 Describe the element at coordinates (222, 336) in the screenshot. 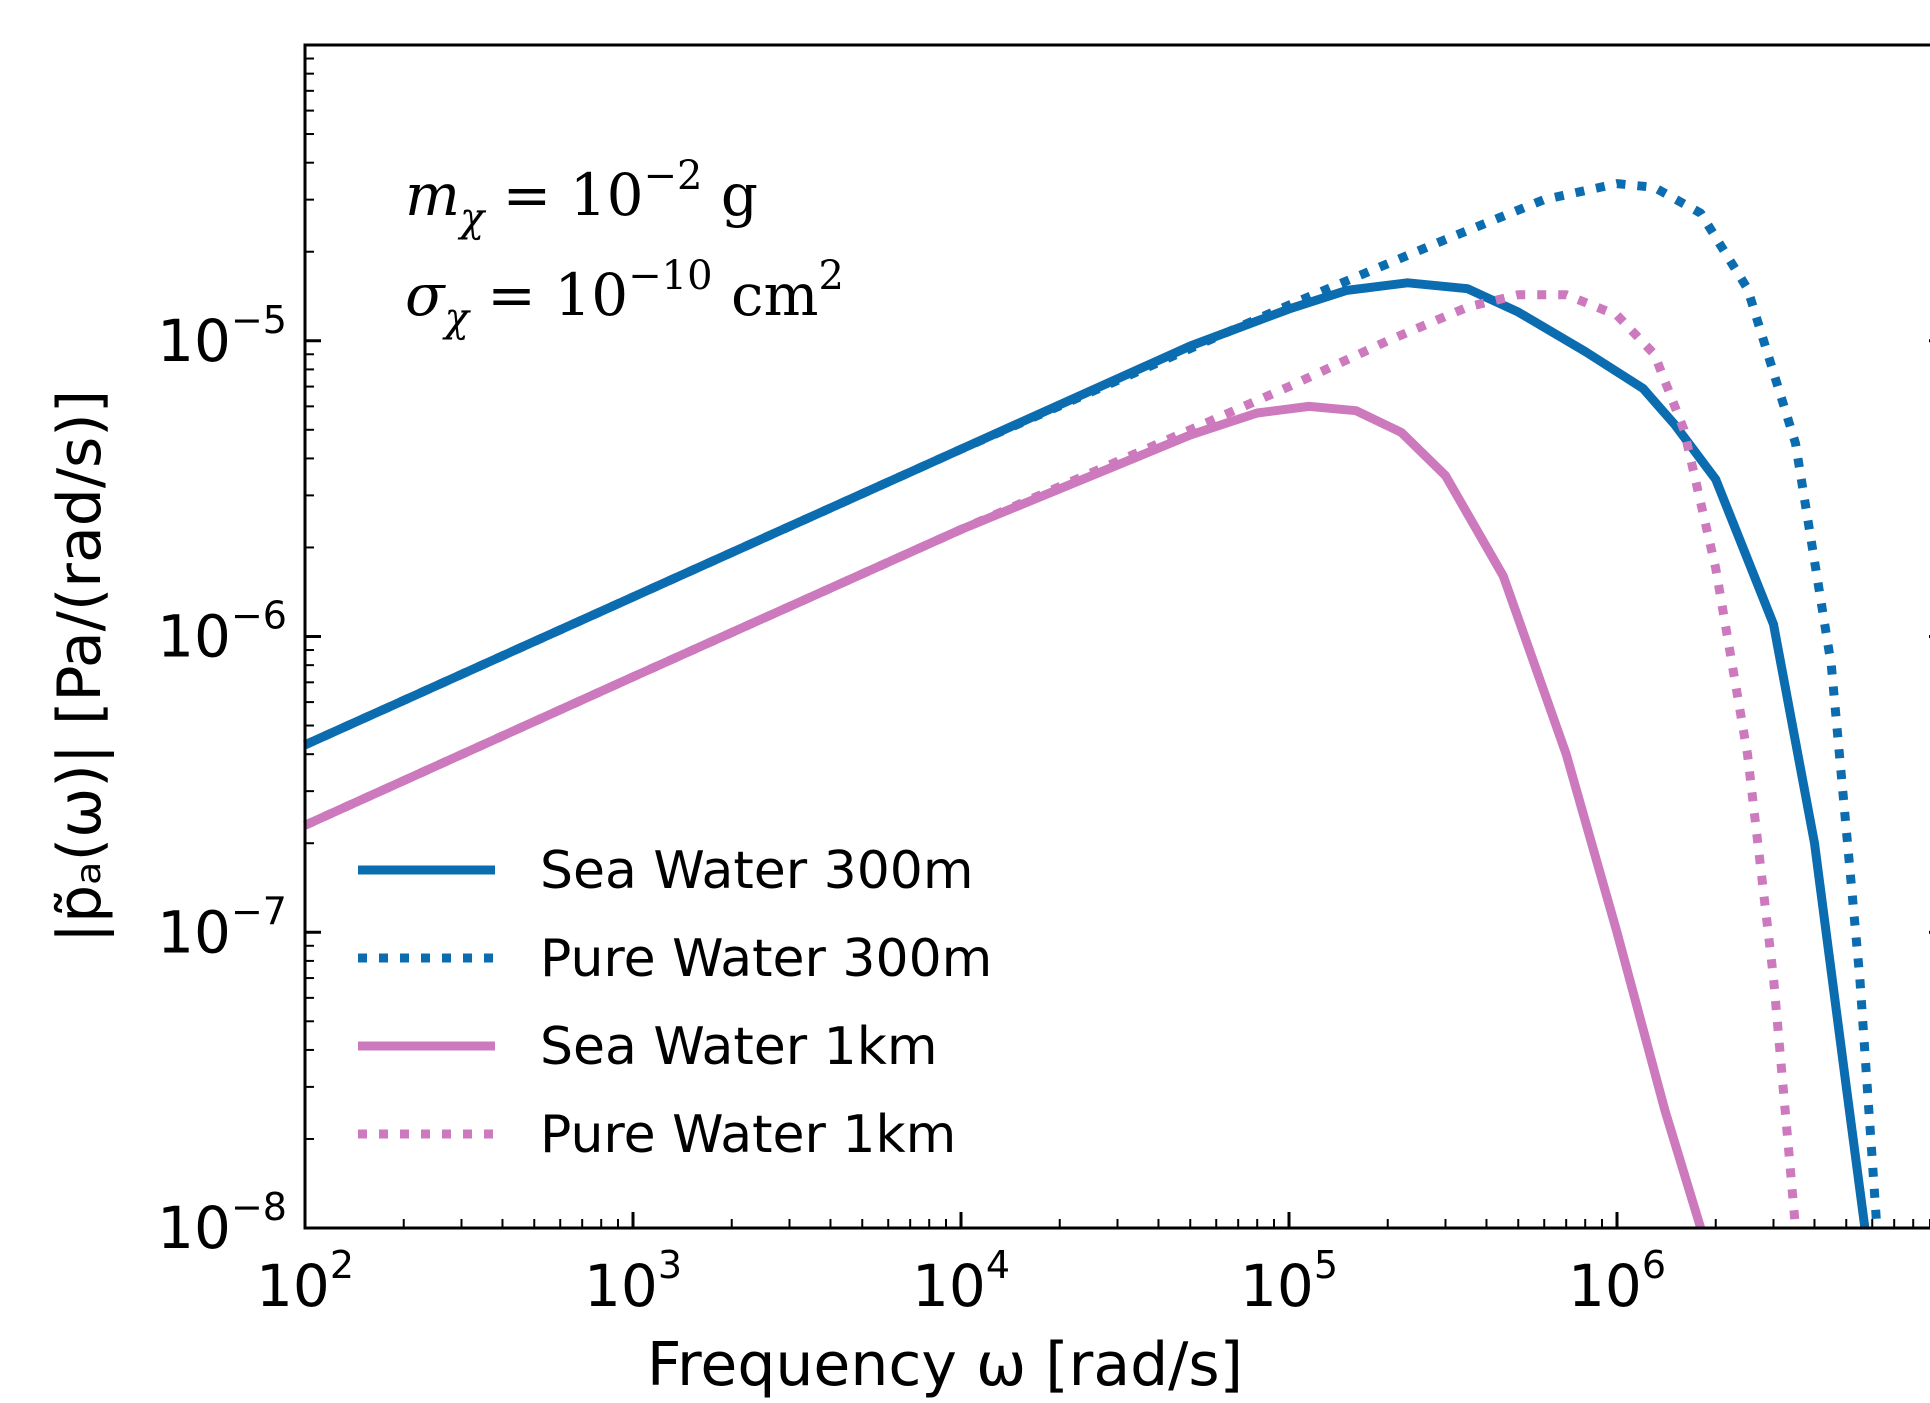

I see `y-tick-label: 10⁻⁵` at that location.